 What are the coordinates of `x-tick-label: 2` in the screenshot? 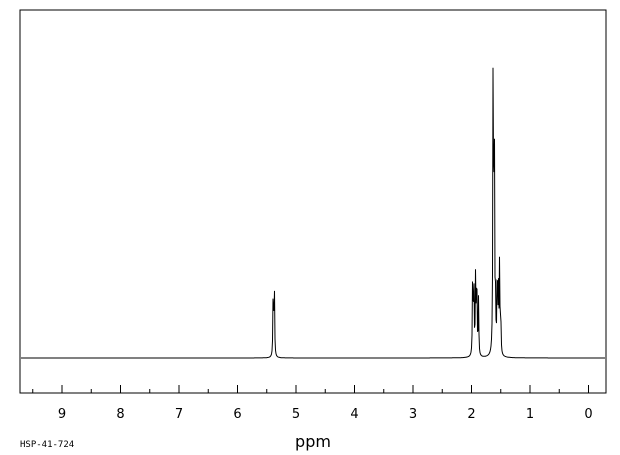 It's located at (471, 414).